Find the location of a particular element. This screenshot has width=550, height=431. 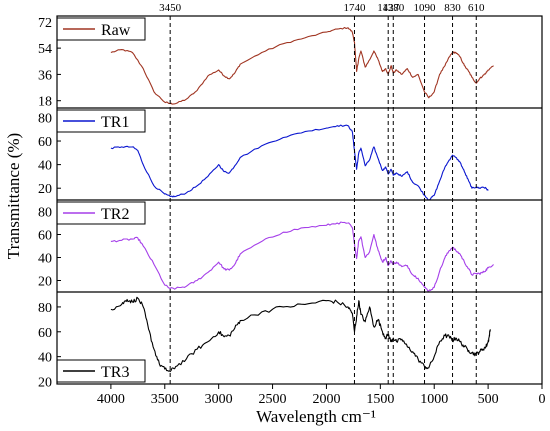

legend-label-tr2: TR2 is located at coordinates (115, 214).